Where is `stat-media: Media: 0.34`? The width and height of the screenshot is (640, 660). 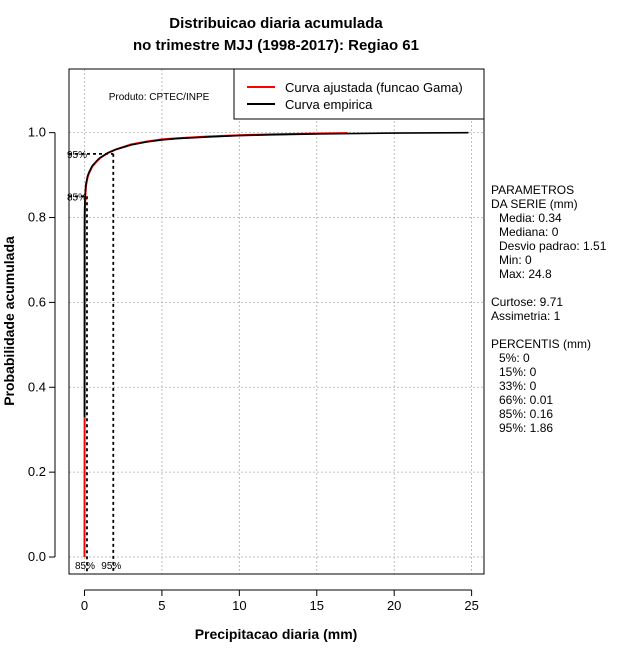 stat-media: Media: 0.34 is located at coordinates (530, 218).